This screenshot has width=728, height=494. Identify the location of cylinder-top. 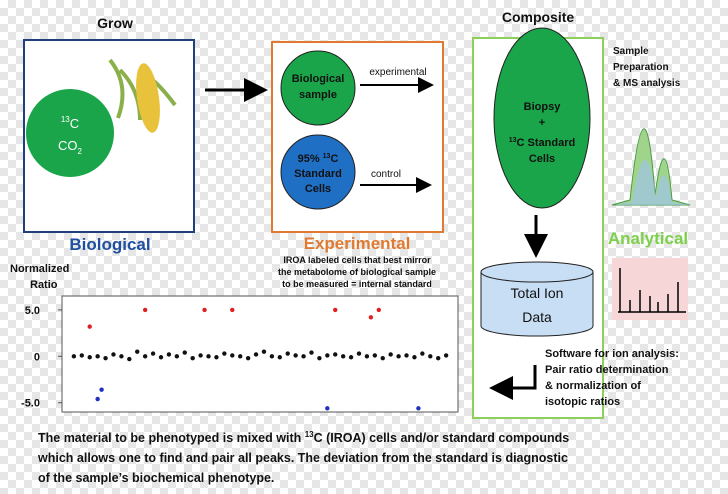
(537, 272).